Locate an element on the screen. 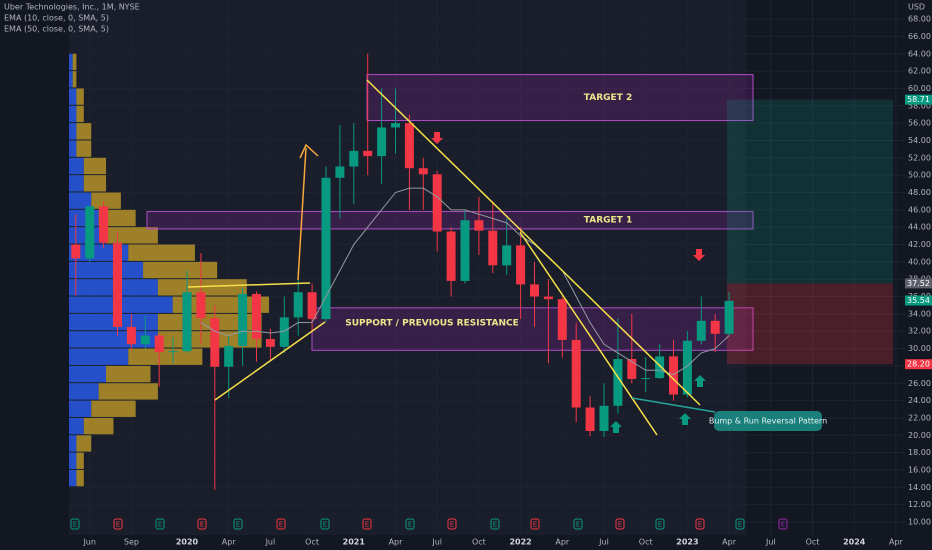  y-tick-label: 12.00 is located at coordinates (919, 504).